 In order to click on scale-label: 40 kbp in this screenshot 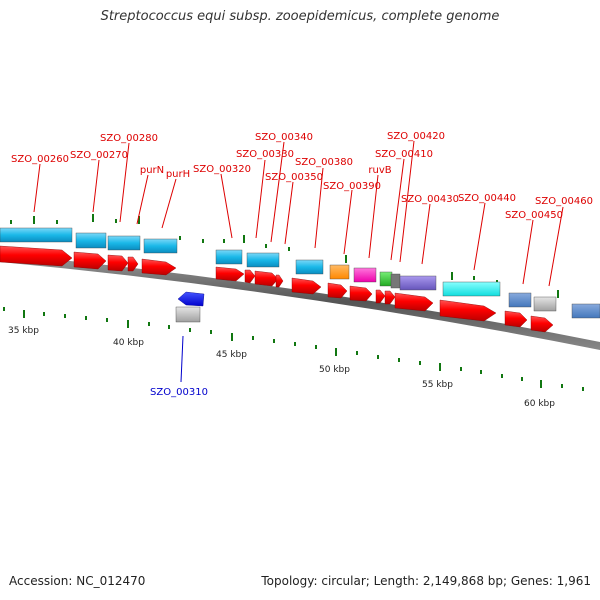, I will do `click(128, 343)`.